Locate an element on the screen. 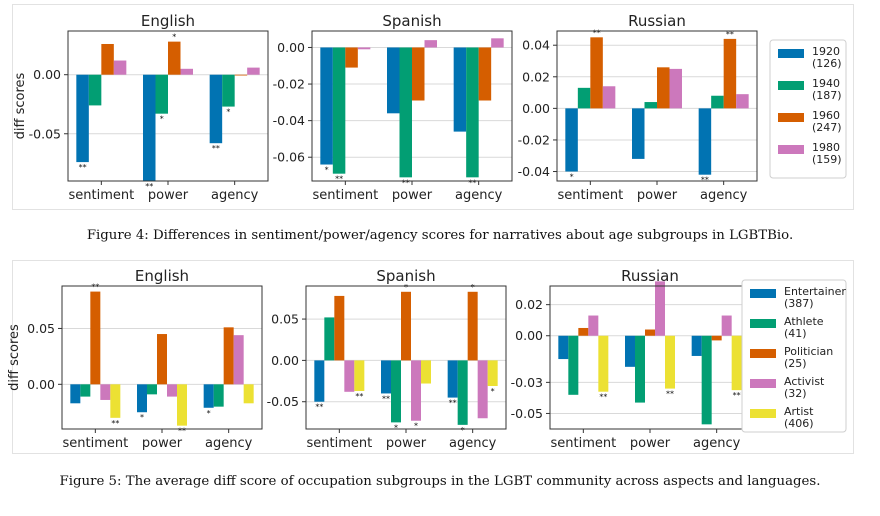  y-tick-label: 0.05 is located at coordinates (41, 328).